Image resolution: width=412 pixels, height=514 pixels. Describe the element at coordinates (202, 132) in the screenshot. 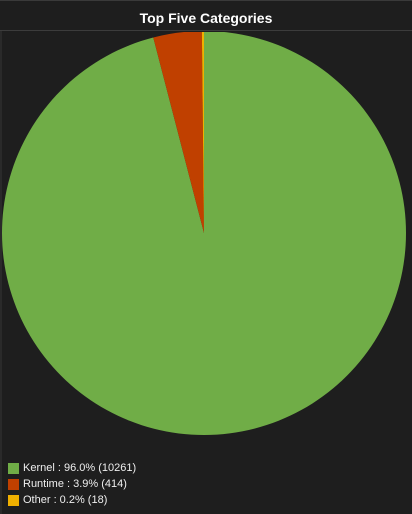

I see `pie-slice-other` at that location.